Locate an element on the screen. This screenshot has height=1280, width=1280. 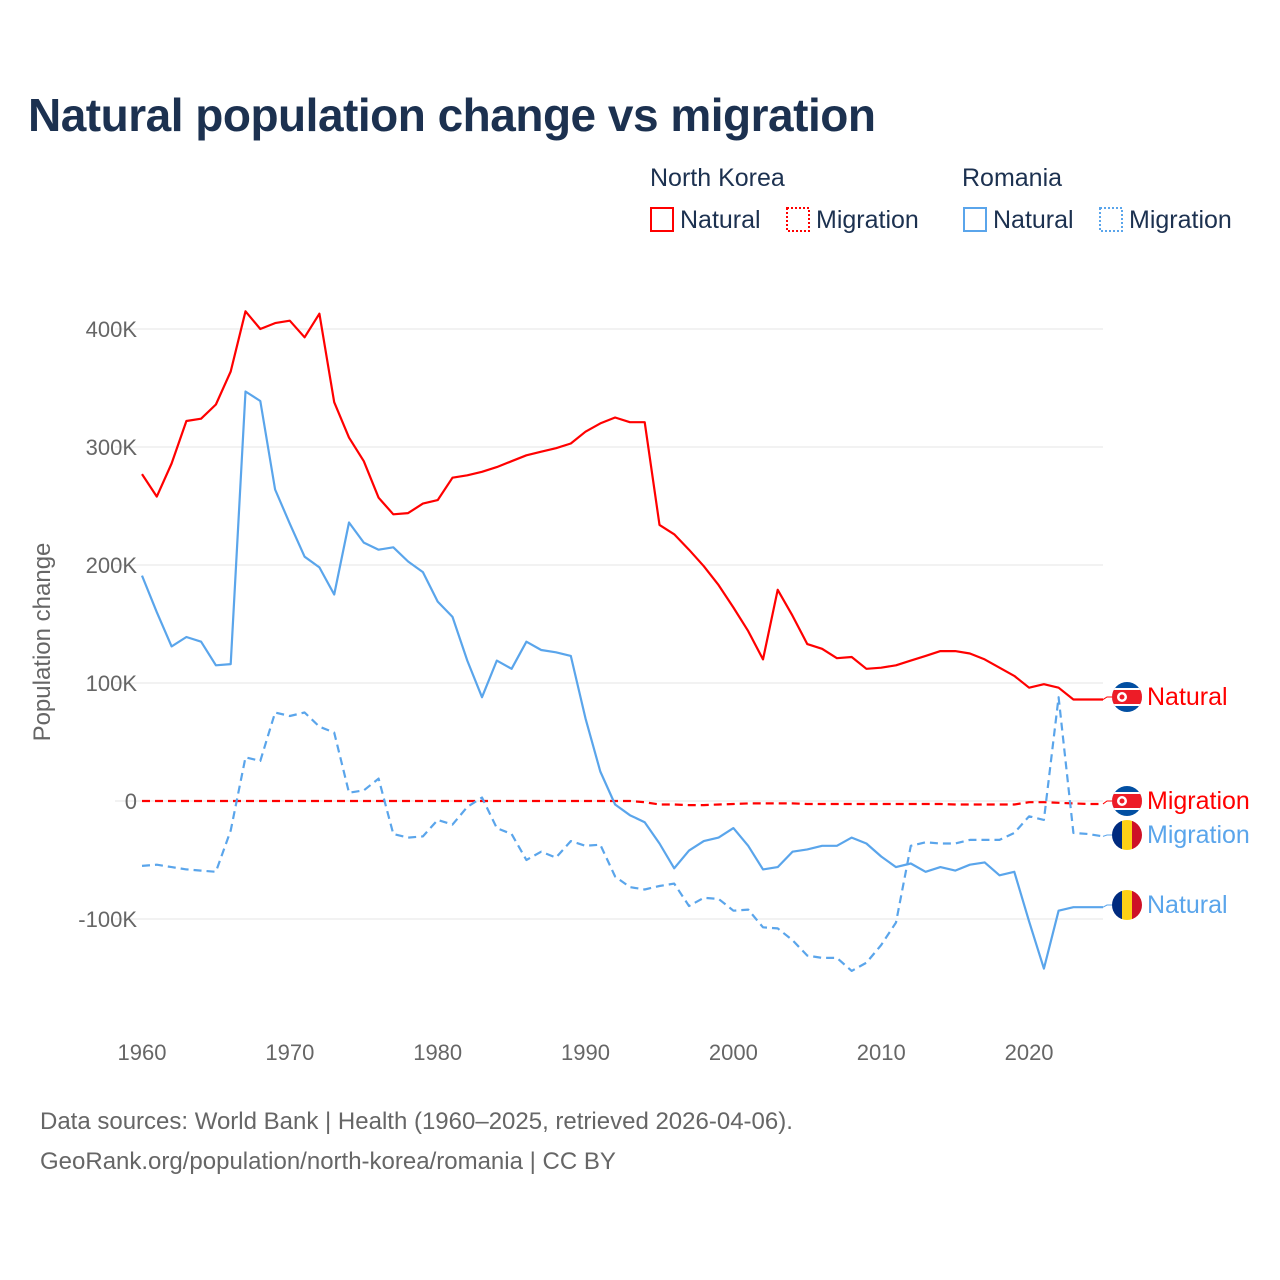
legend-item-ro-migration: Migration is located at coordinates (1165, 220).